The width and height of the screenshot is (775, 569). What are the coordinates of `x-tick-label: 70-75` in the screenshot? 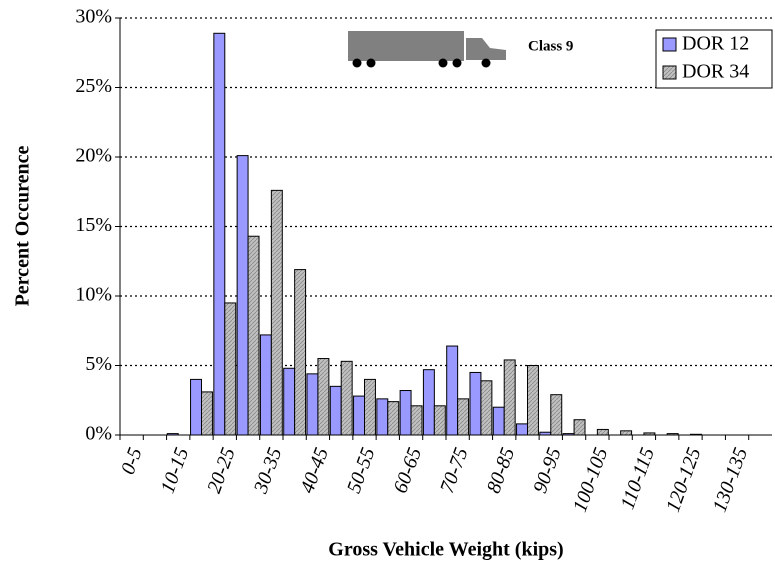 It's located at (454, 470).